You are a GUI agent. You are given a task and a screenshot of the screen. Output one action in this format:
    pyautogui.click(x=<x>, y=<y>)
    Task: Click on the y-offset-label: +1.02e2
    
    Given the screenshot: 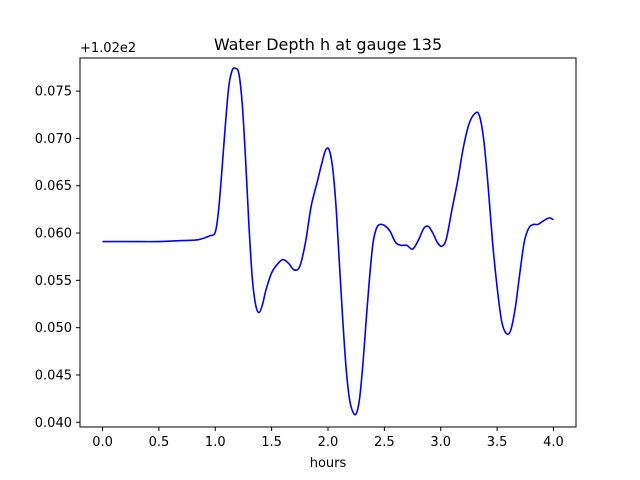 What is the action you would take?
    pyautogui.click(x=108, y=48)
    